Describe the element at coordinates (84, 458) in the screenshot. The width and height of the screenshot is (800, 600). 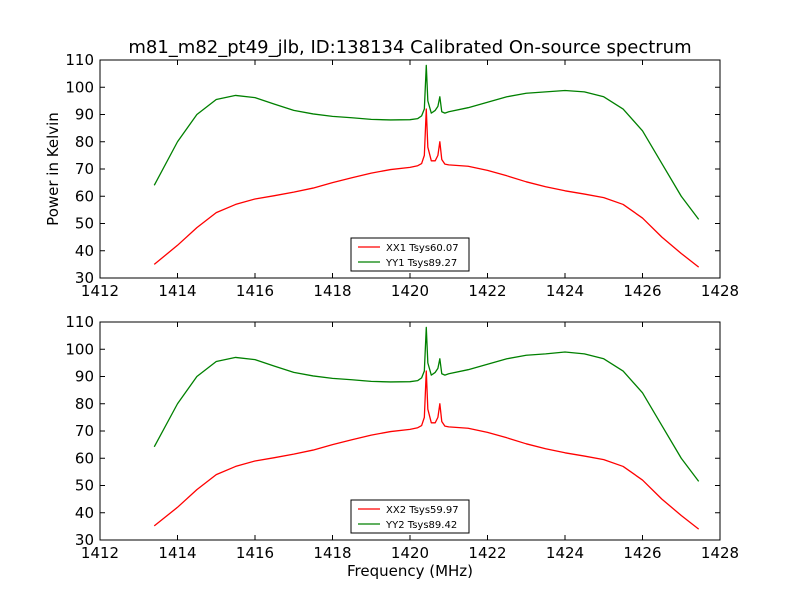
I see `y-tick-label-2-3: 60` at that location.